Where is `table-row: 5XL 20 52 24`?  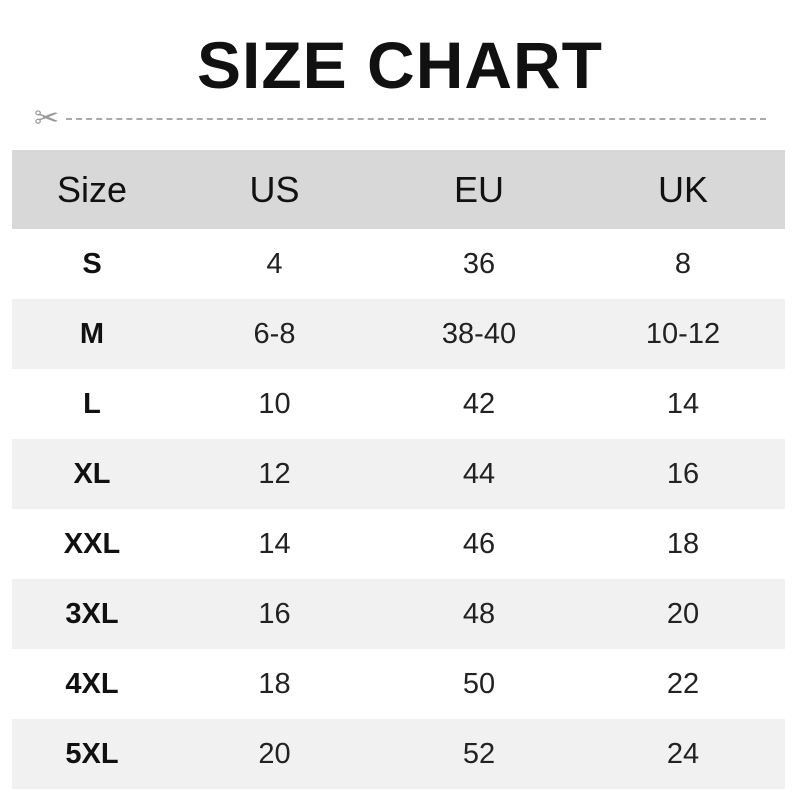 table-row: 5XL 20 52 24 is located at coordinates (398, 754).